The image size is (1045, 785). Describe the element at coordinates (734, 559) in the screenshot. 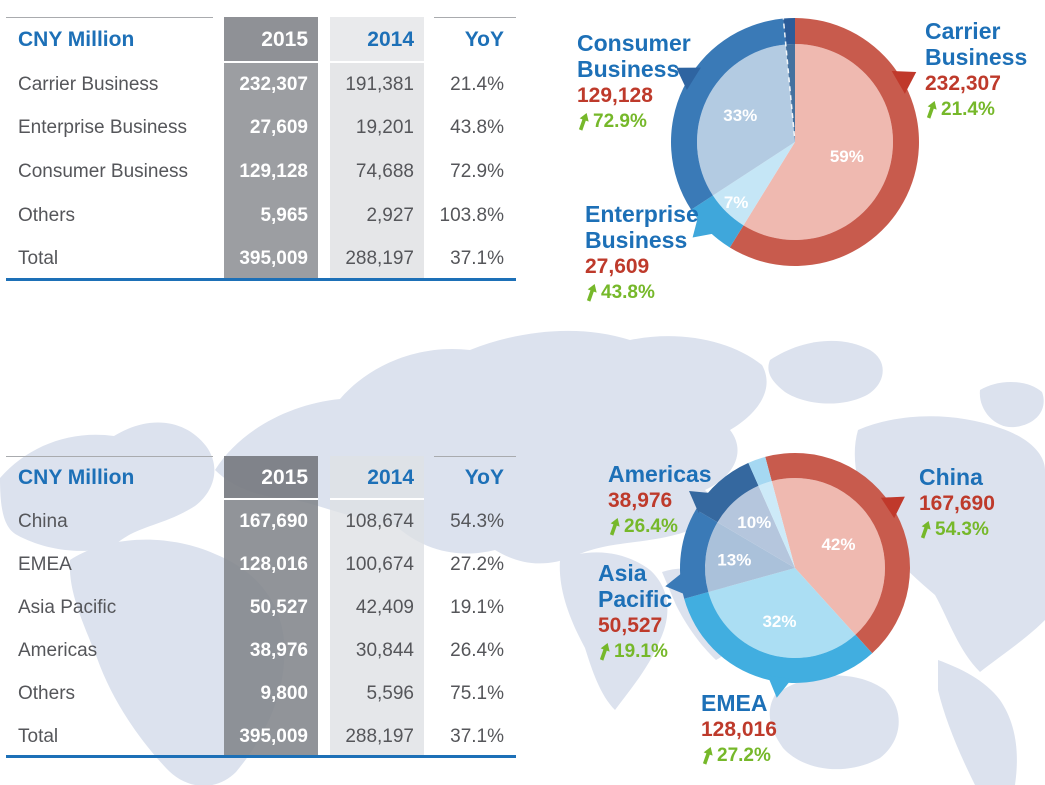

I see `pie-percent-label: 13%` at that location.